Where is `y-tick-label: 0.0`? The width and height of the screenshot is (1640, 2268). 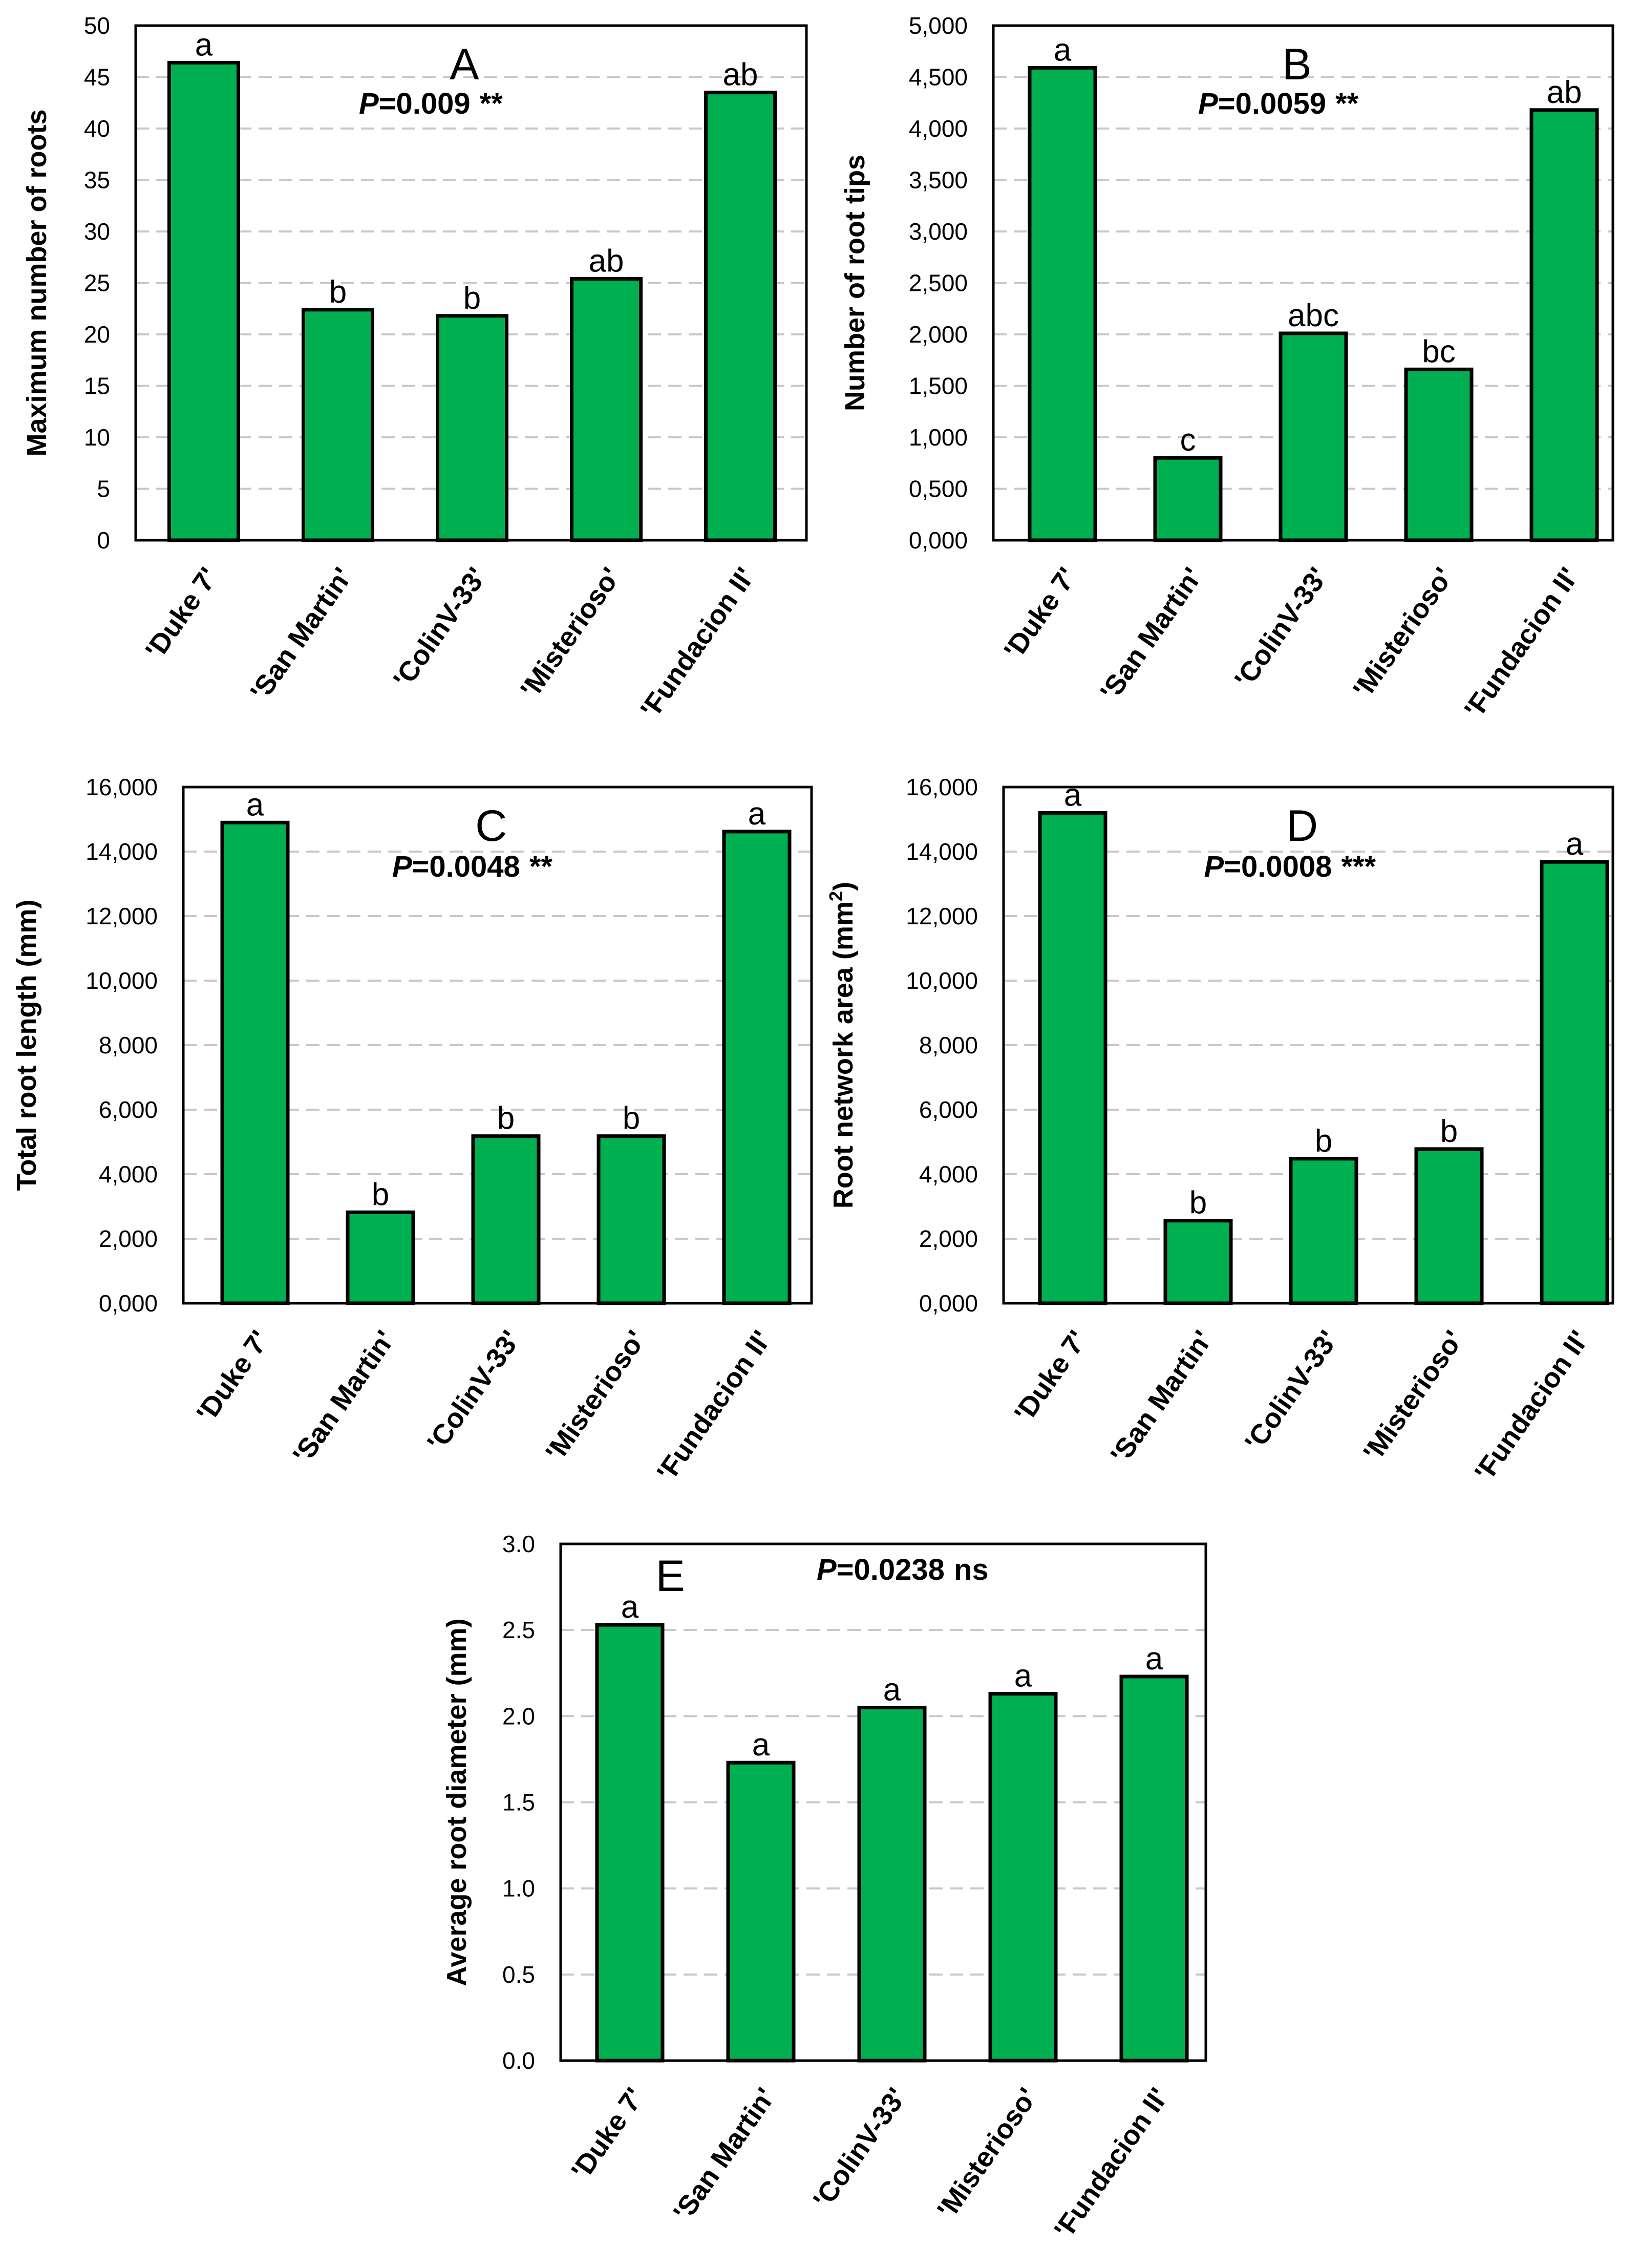 y-tick-label: 0.0 is located at coordinates (518, 2060).